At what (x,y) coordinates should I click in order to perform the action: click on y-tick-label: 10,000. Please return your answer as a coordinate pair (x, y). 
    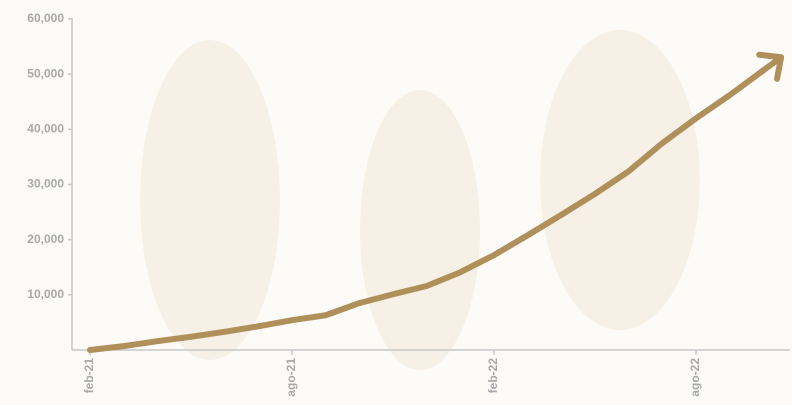
    Looking at the image, I should click on (45, 294).